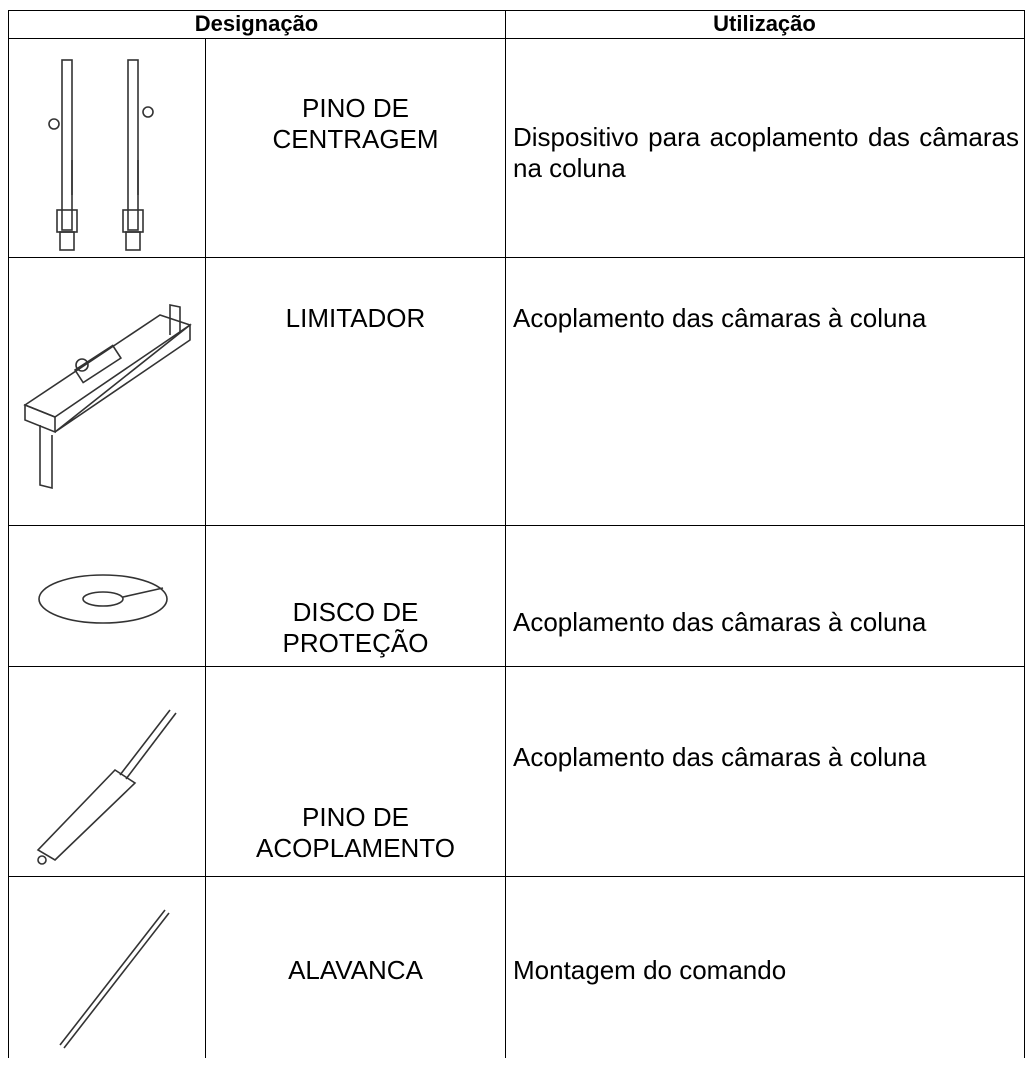  Describe the element at coordinates (256, 23) in the screenshot. I see `header-cell: Designação` at that location.